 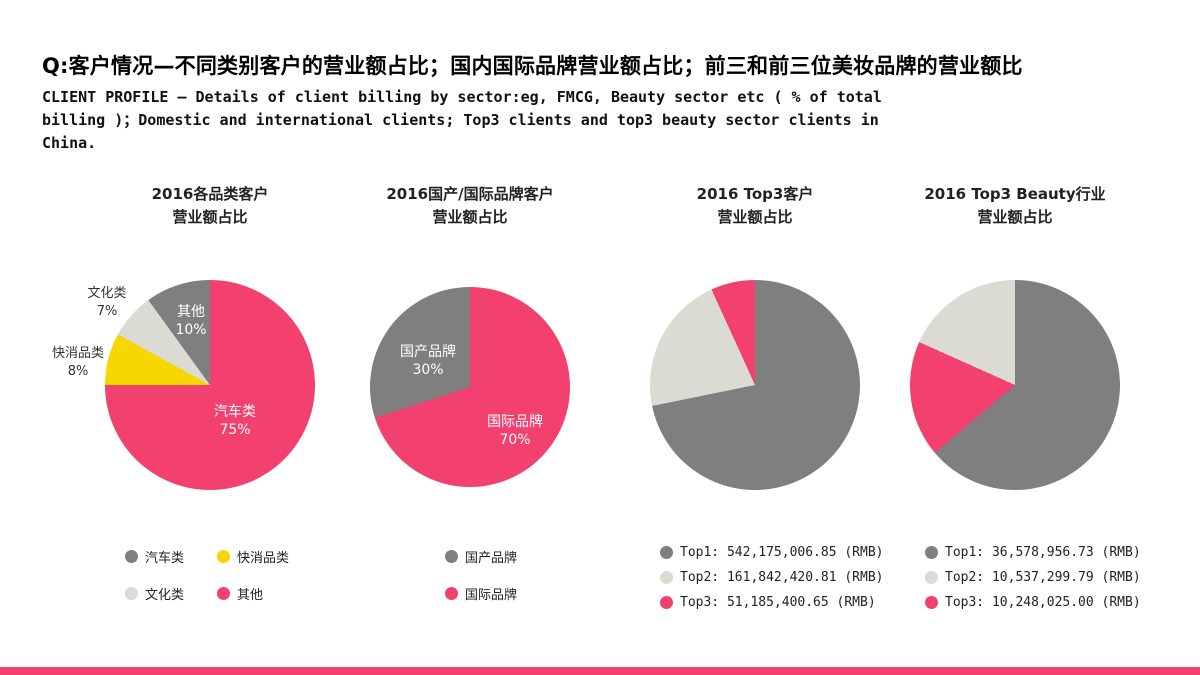 I want to click on slice-label-auto-name: 汽车类, so click(x=235, y=412).